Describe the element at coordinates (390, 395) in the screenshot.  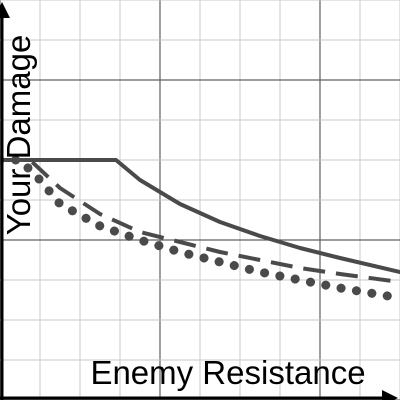
I see `x-axis-arrowhead` at that location.